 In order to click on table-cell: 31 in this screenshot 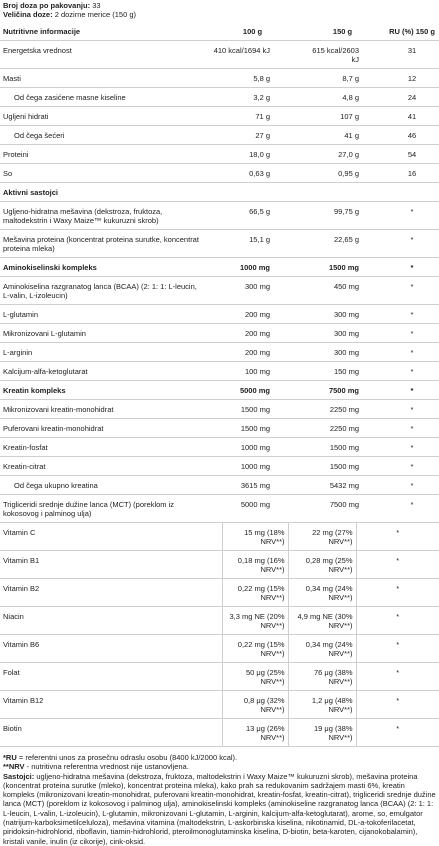, I will do `click(412, 54)`.